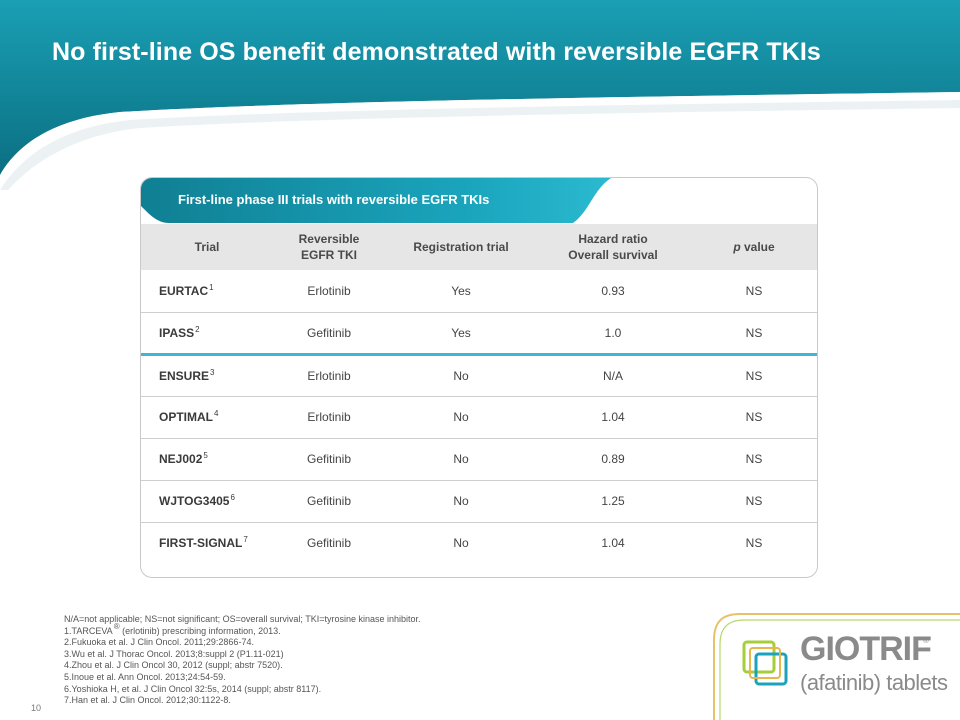 The image size is (960, 720). I want to click on table-row: NEJ0025 Gefitinib No 0.89 NS, so click(479, 459).